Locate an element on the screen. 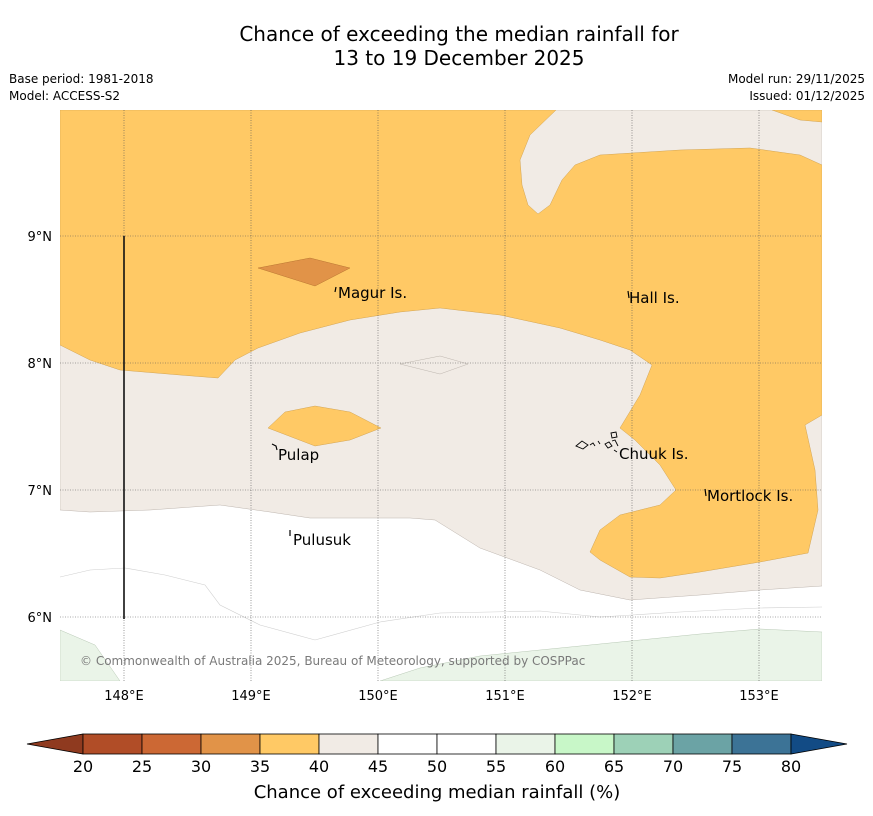 This screenshot has width=873, height=816. lat-labels: 9°N 8°N 7°N 6°N is located at coordinates (40, 428).